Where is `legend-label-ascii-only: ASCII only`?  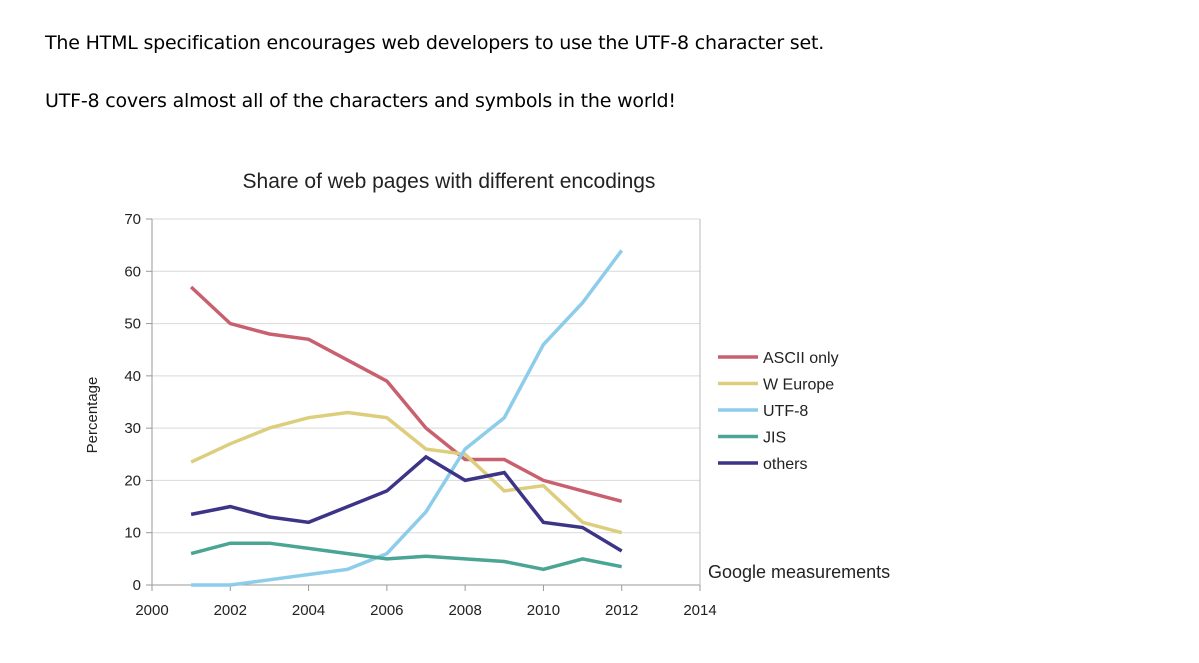 legend-label-ascii-only: ASCII only is located at coordinates (801, 358).